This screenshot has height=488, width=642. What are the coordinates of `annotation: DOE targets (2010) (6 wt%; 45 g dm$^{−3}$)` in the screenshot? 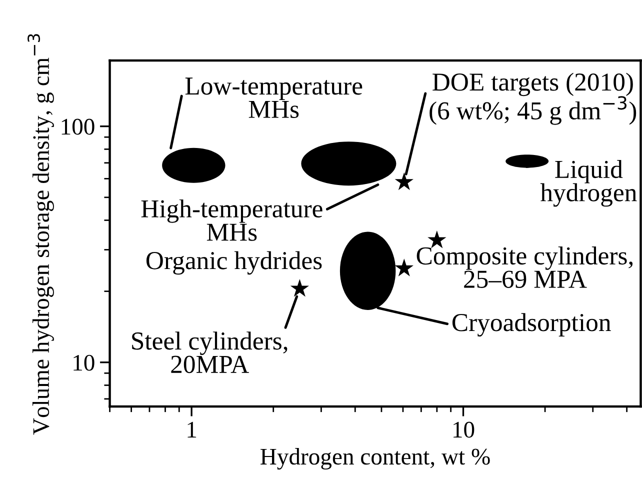 It's located at (533, 98).